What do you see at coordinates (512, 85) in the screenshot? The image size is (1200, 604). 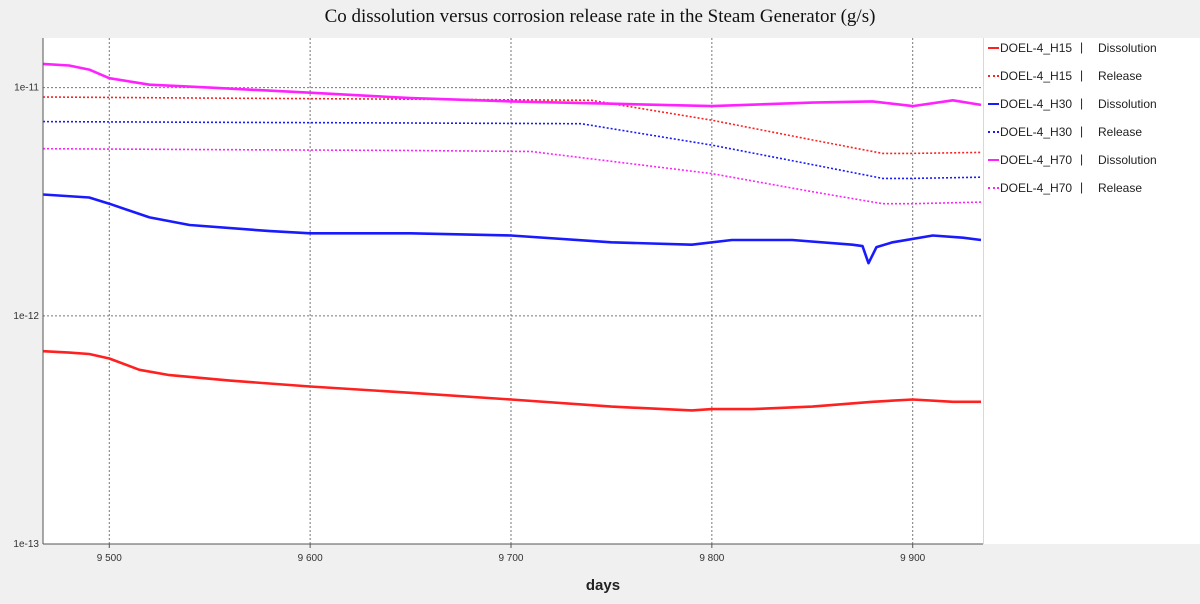 I see `series-line-doel-4-h70-dissolution` at bounding box center [512, 85].